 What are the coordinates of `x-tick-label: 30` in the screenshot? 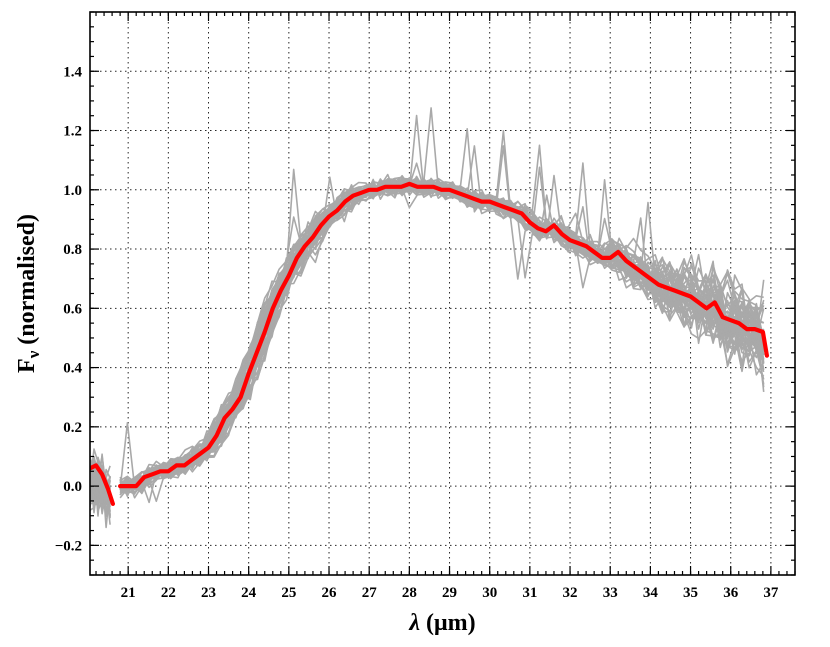 It's located at (489, 593).